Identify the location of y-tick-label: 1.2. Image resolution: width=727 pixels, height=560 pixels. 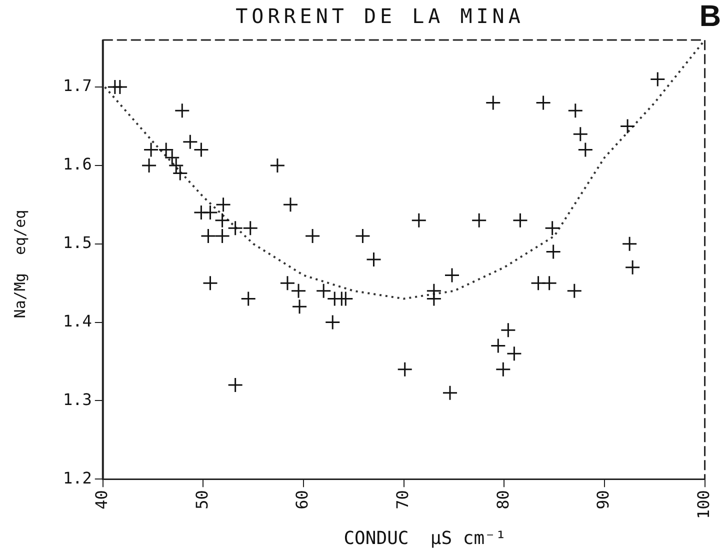
(77, 478).